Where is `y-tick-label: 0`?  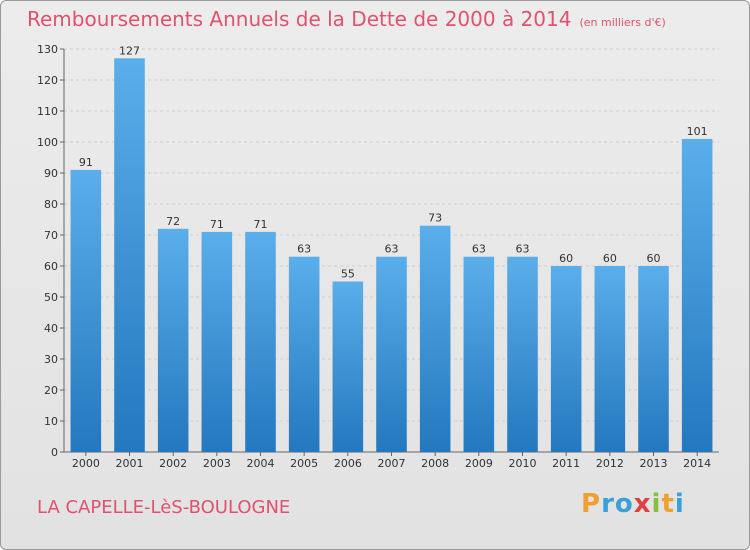
y-tick-label: 0 is located at coordinates (54, 452).